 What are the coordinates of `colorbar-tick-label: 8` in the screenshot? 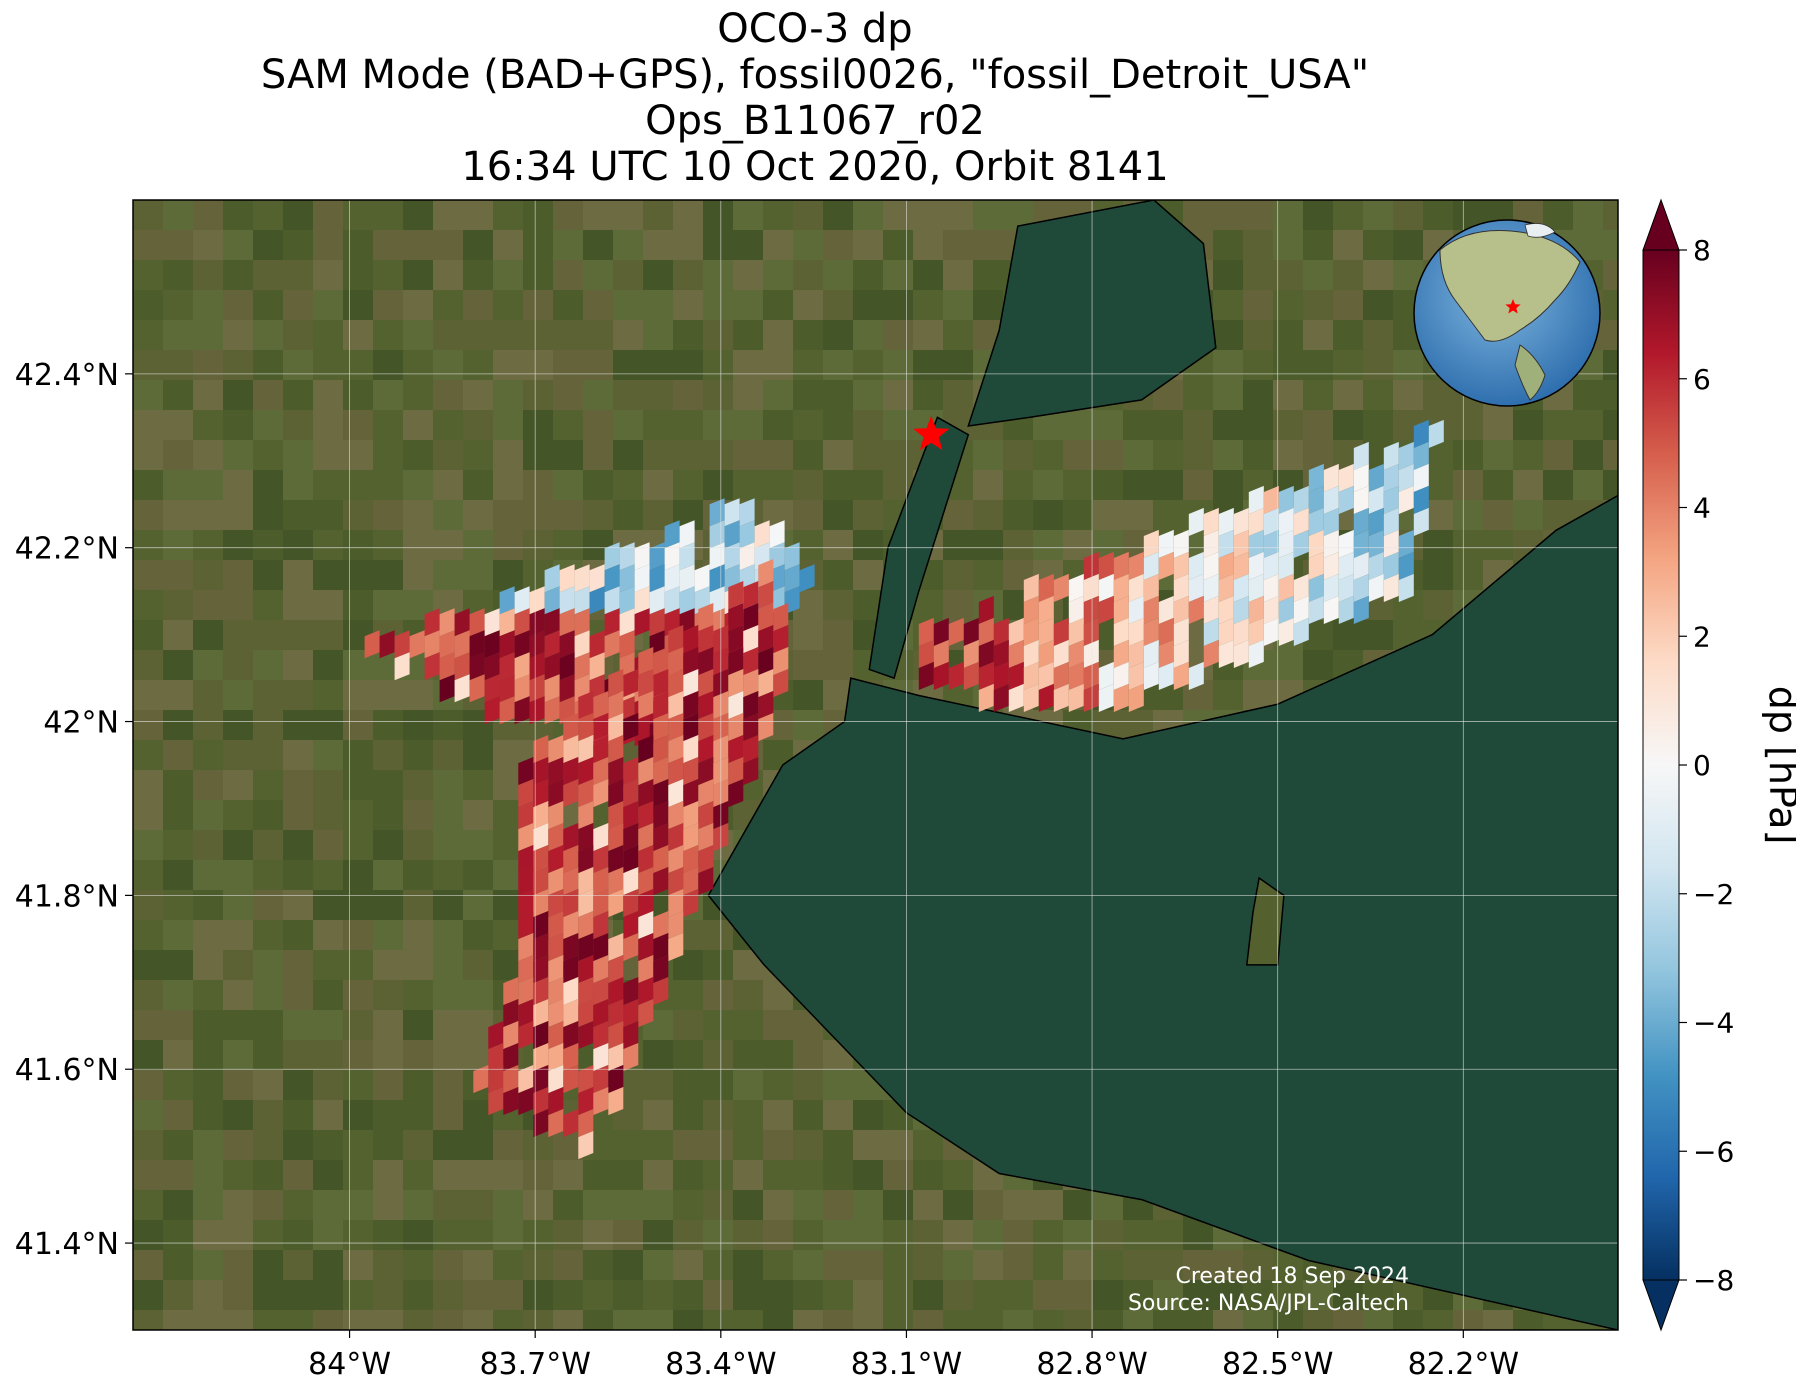 It's located at (1702, 250).